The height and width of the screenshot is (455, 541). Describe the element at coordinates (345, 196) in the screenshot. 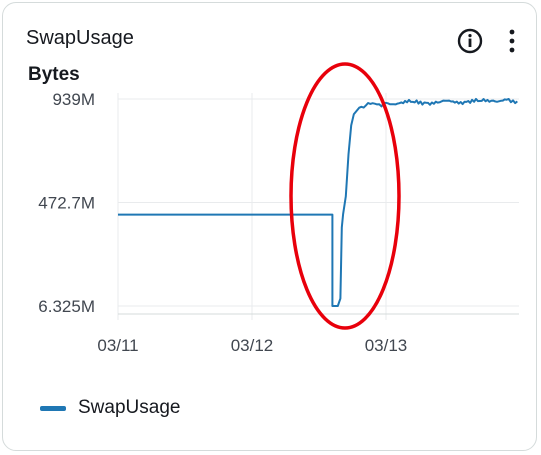

I see `annotation-ellipse` at that location.